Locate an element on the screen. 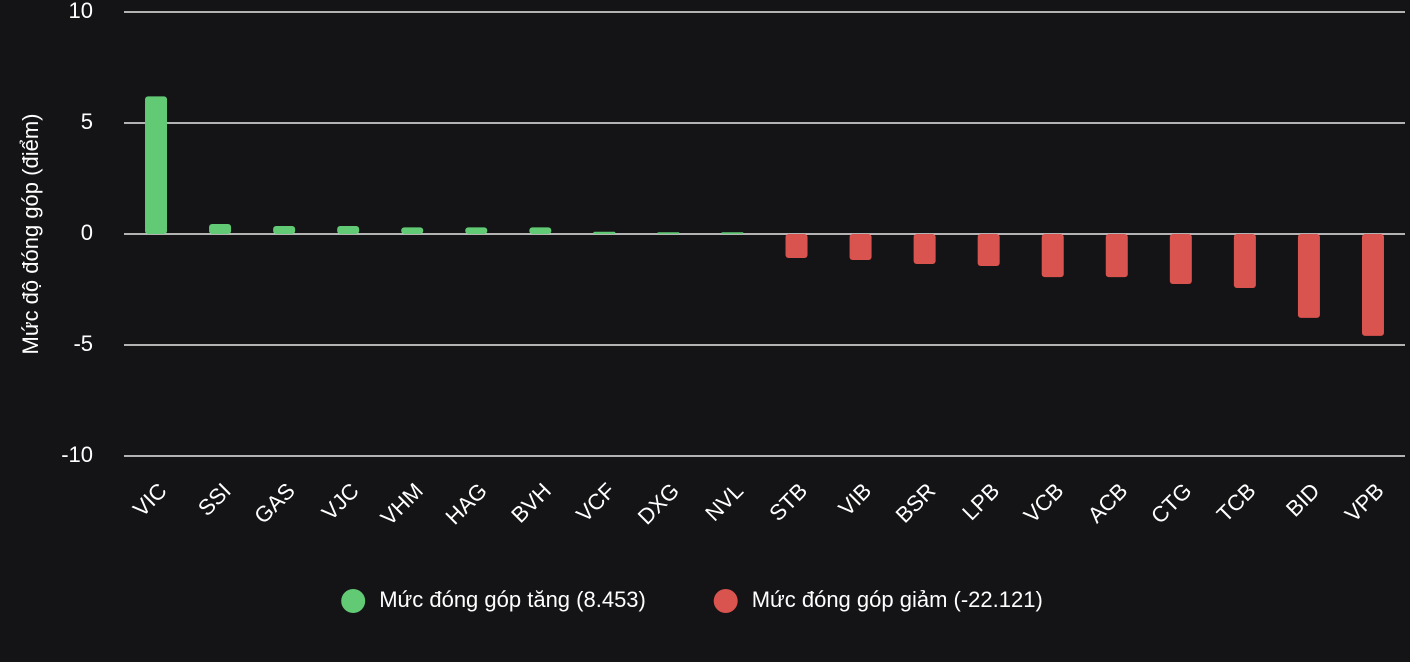  legend-label: Mức đóng góp tăng (8.453) is located at coordinates (512, 599).